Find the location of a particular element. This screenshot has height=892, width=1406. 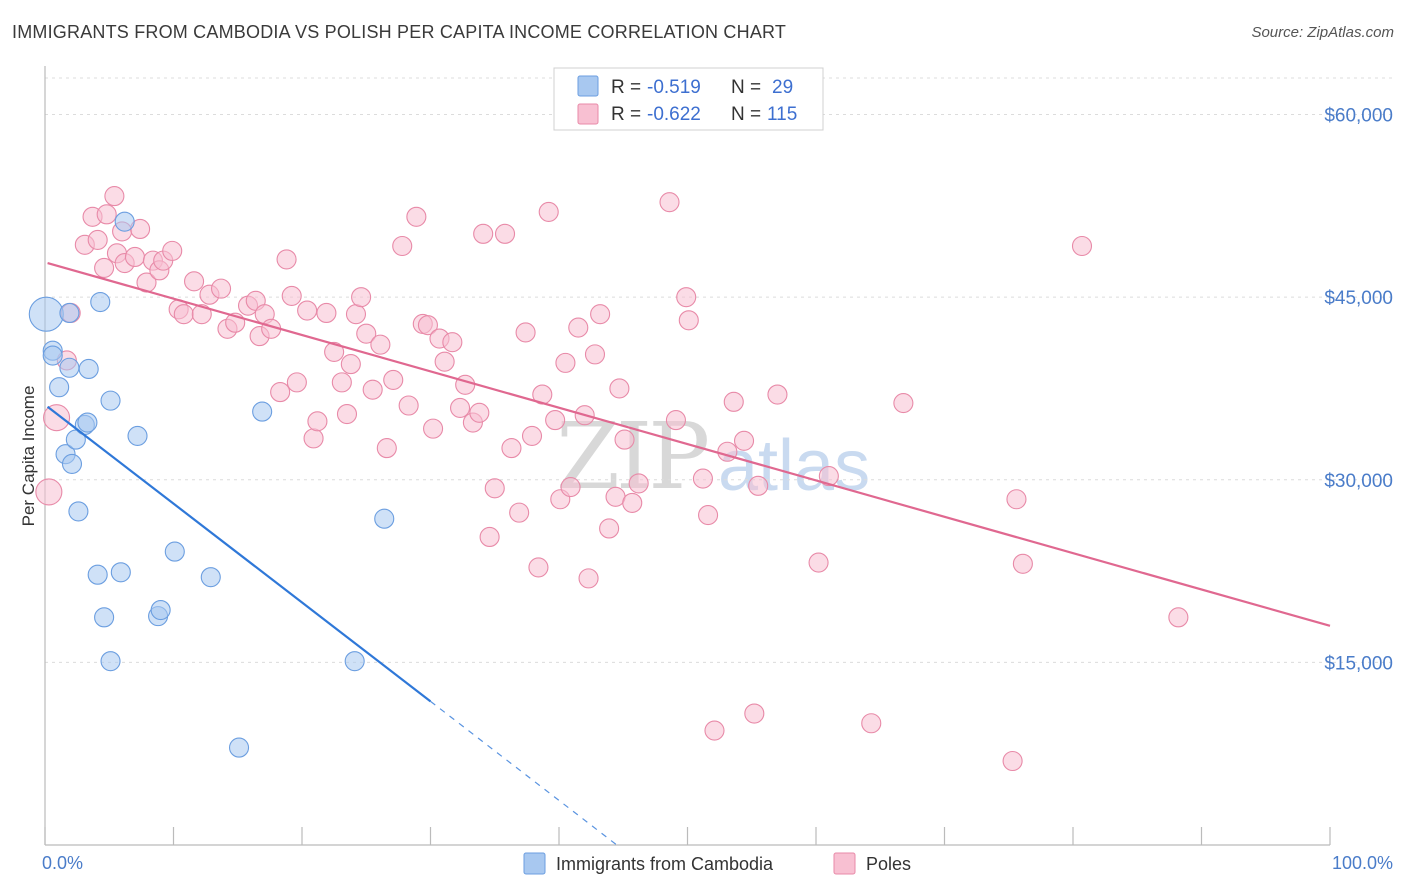

x-tick-label-max: 100.0% is located at coordinates (1362, 863).